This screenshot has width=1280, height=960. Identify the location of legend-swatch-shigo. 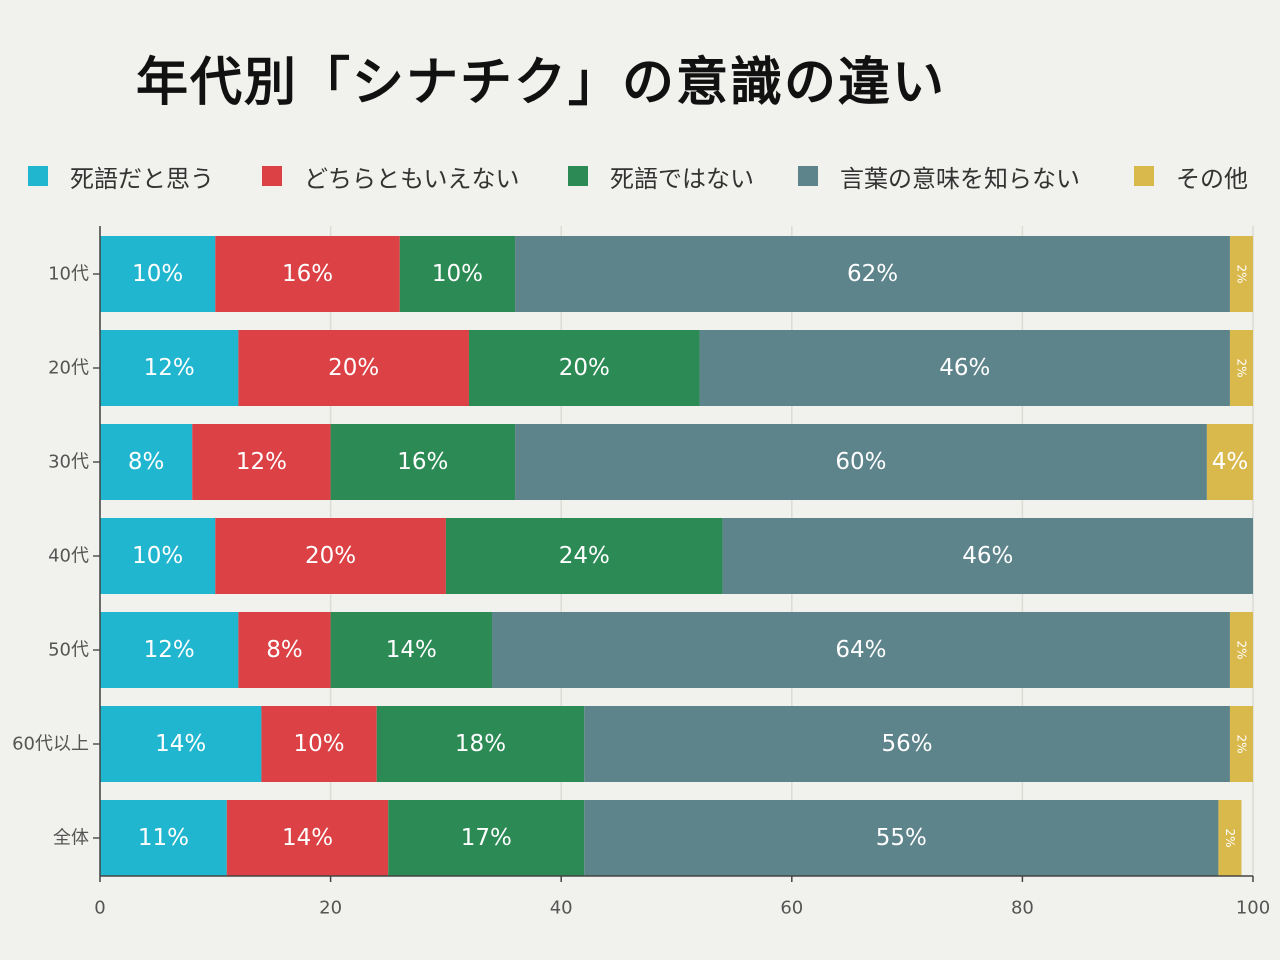
(38, 176).